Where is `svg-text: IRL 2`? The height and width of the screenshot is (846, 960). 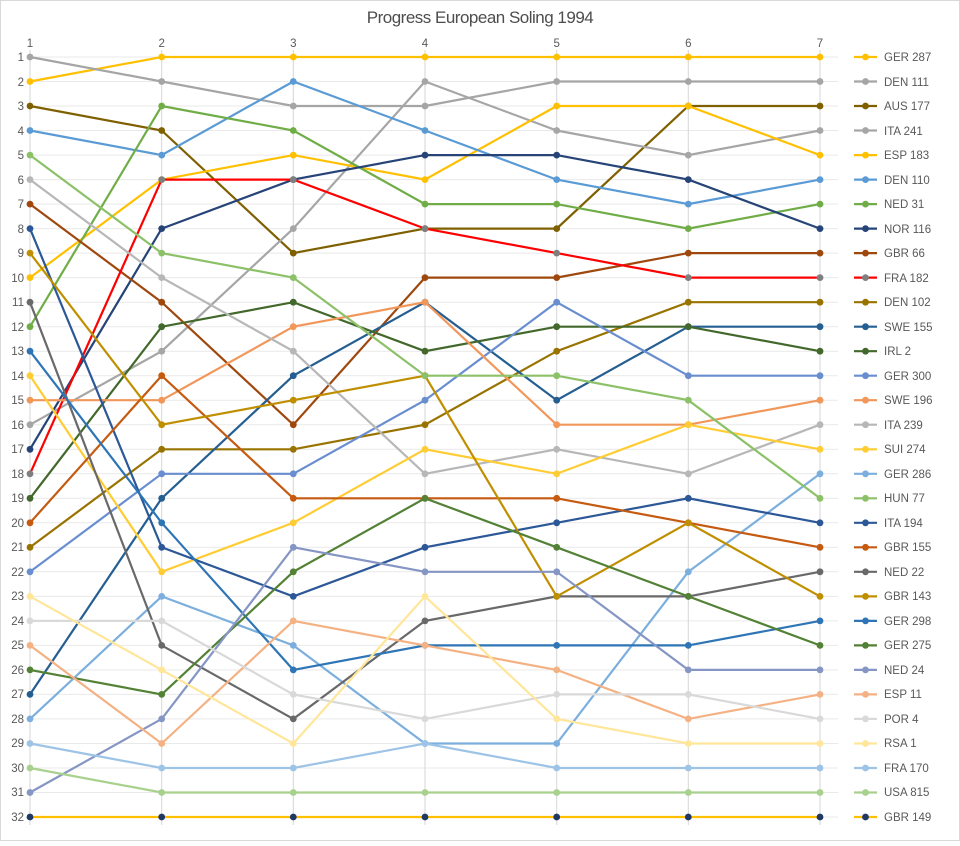
svg-text: IRL 2 is located at coordinates (897, 352).